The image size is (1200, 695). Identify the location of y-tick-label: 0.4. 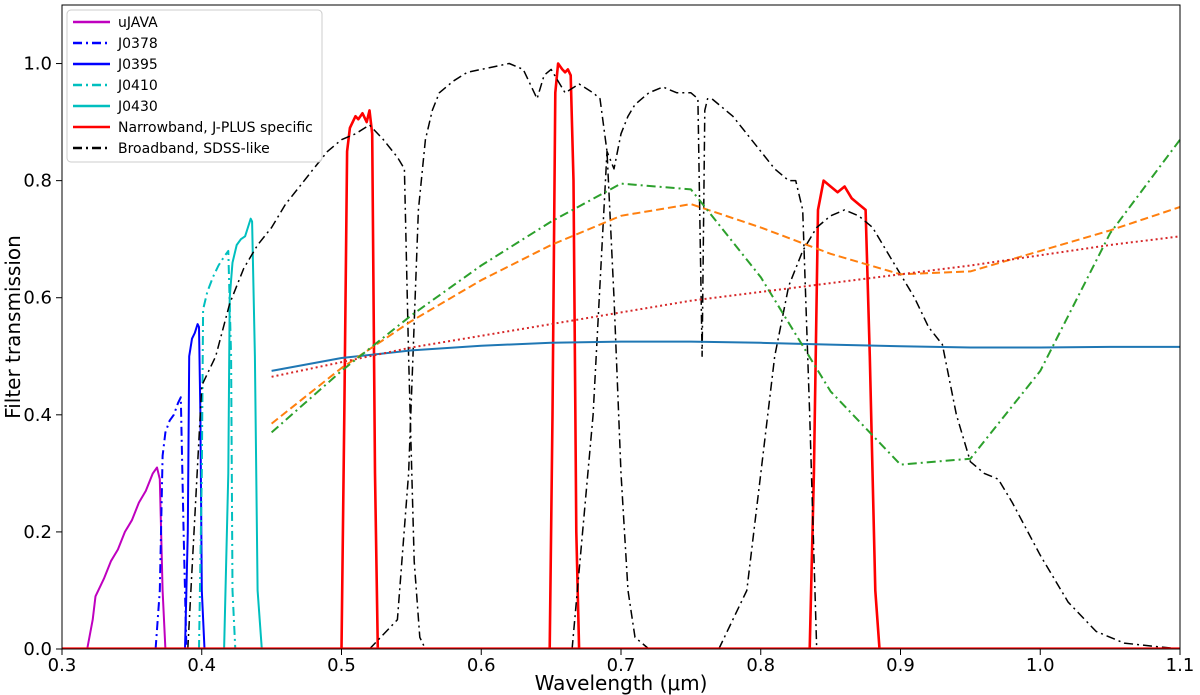
(37, 415).